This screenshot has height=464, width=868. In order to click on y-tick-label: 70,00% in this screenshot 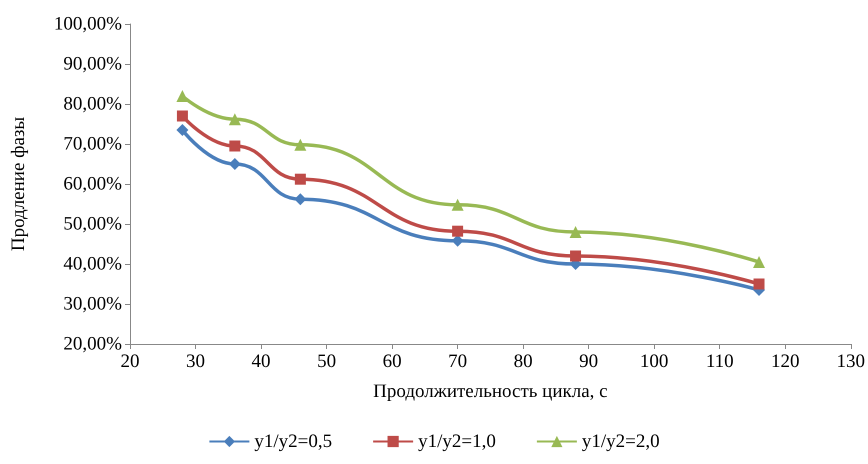, I will do `click(92, 144)`.